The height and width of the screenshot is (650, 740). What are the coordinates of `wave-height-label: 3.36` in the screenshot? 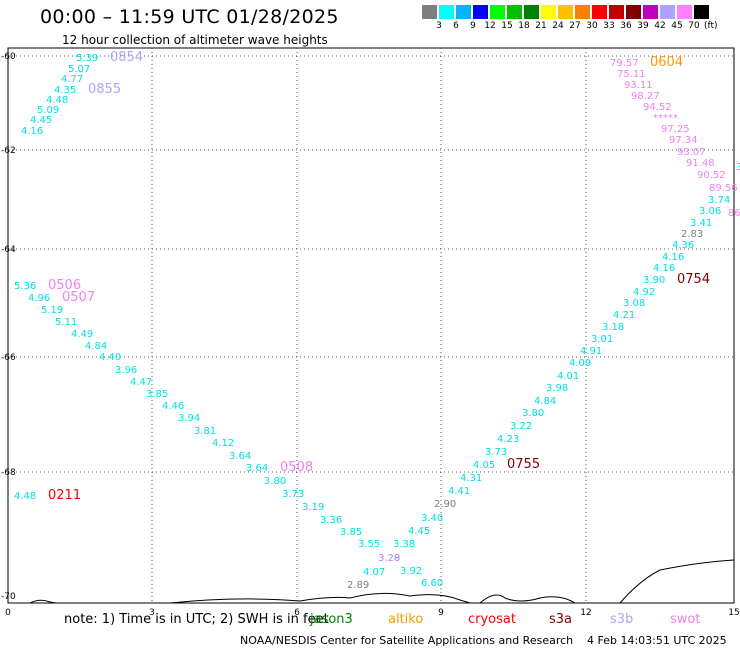 It's located at (331, 520).